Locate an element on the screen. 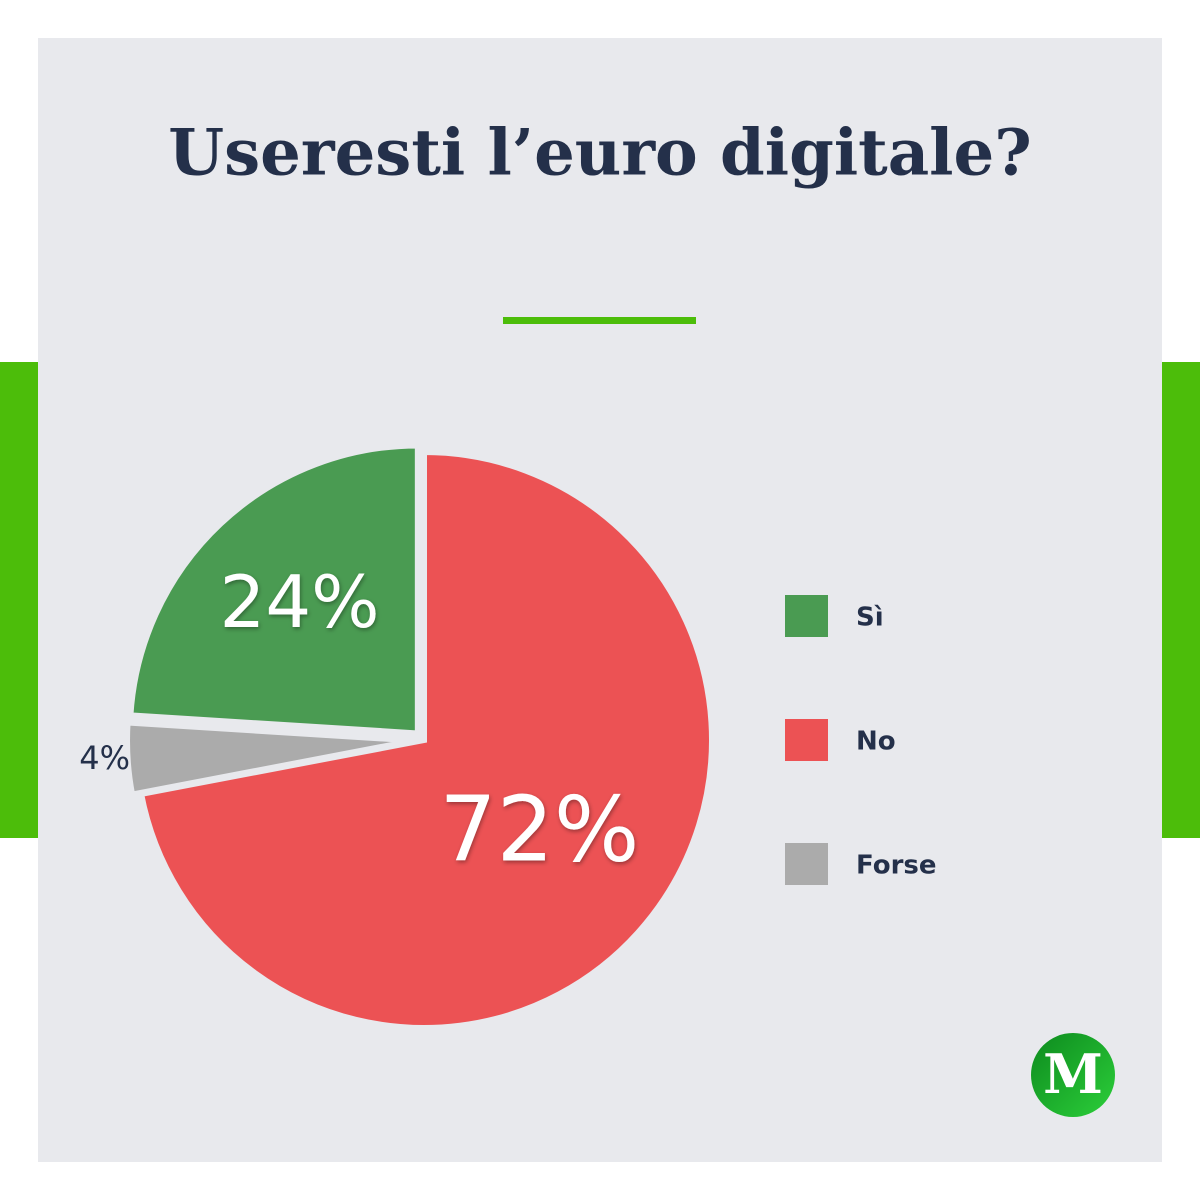 This screenshot has height=1200, width=1200. logo-text: M is located at coordinates (1073, 1074).